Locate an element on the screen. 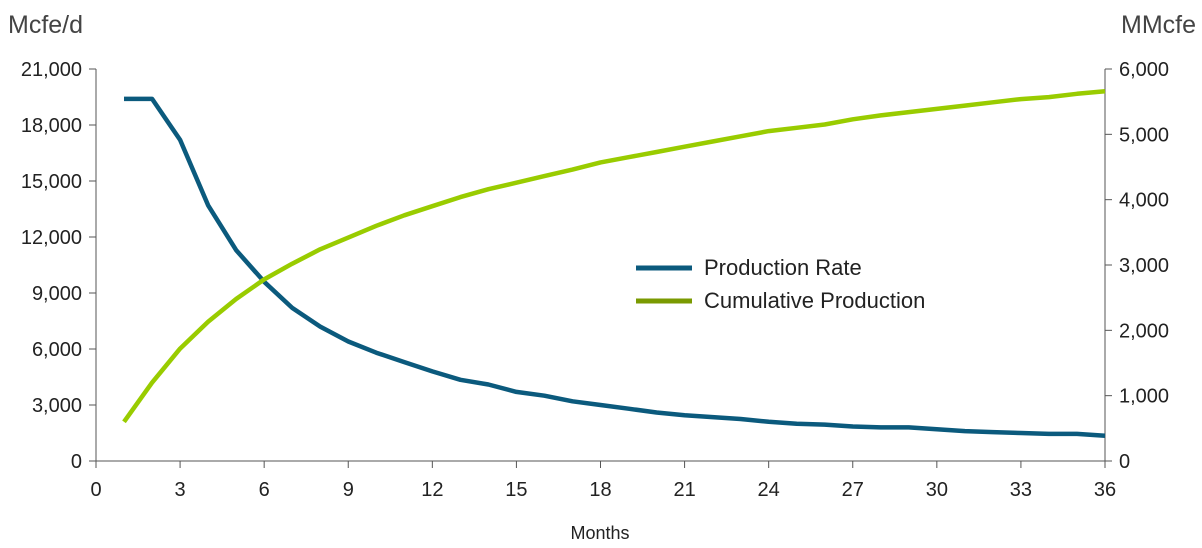  y-right-tick-label: 0 is located at coordinates (1124, 462).